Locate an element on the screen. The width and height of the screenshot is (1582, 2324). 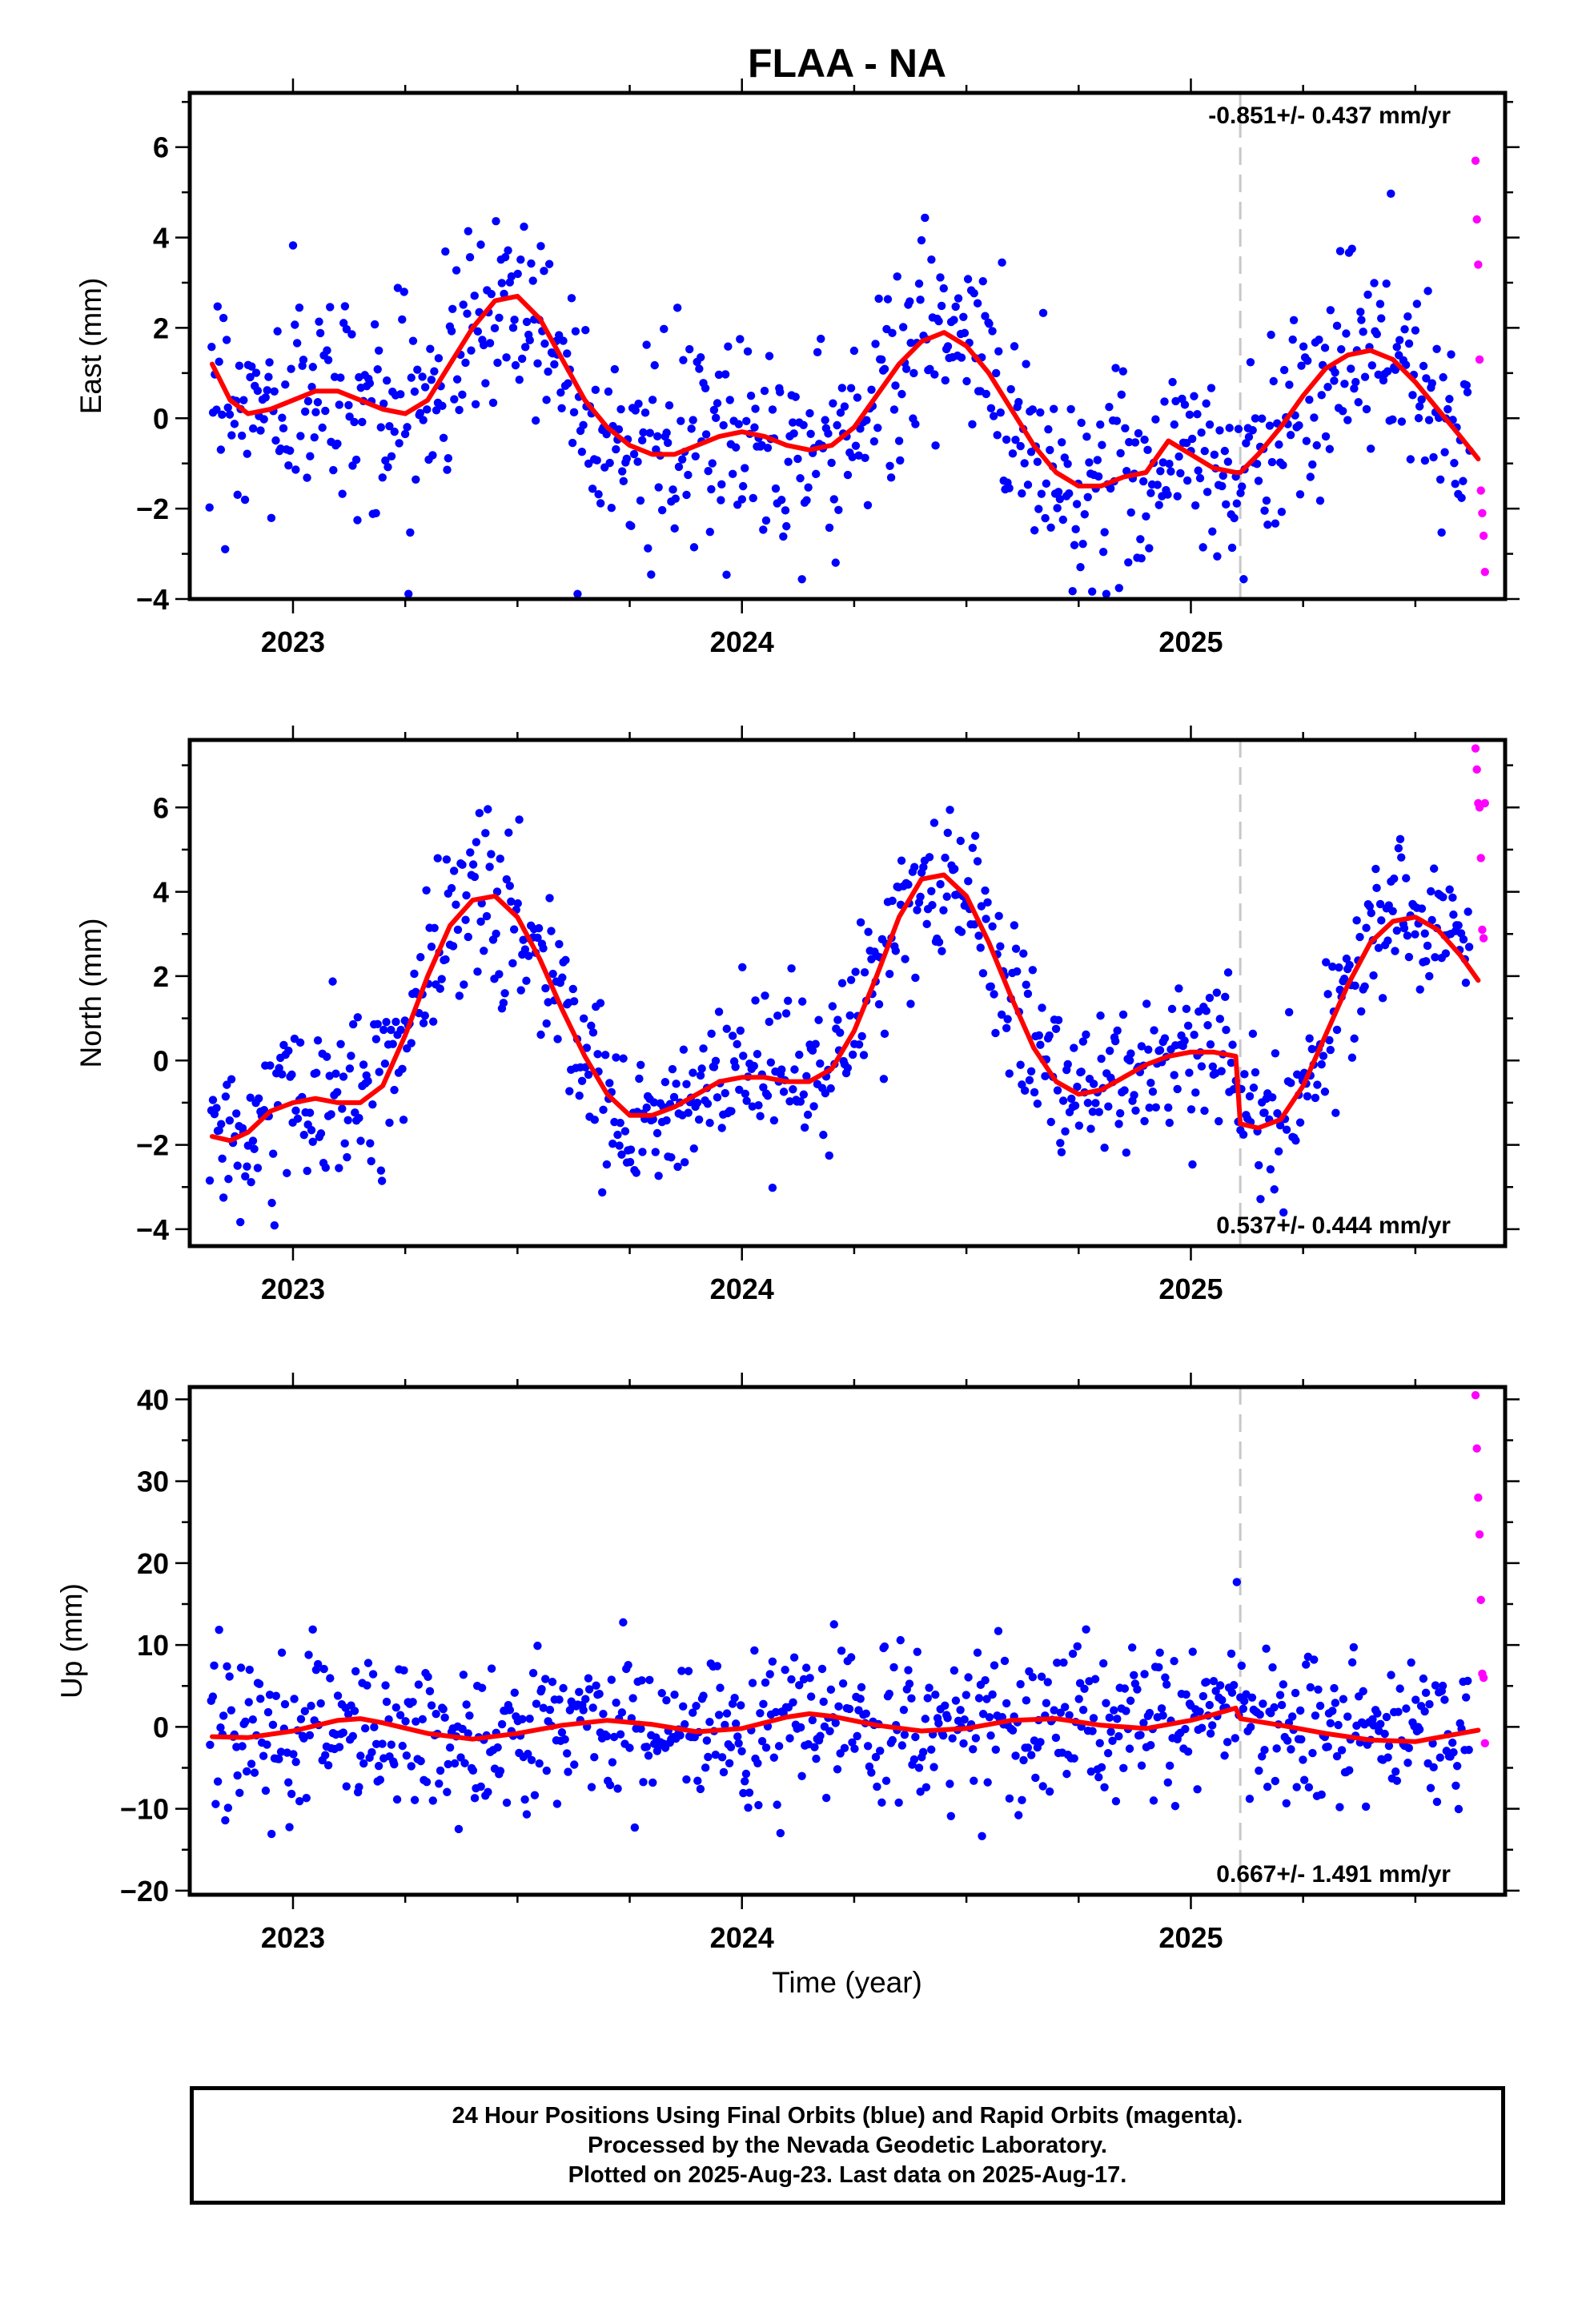
up-y-tick-label: −10 is located at coordinates (144, 1809).